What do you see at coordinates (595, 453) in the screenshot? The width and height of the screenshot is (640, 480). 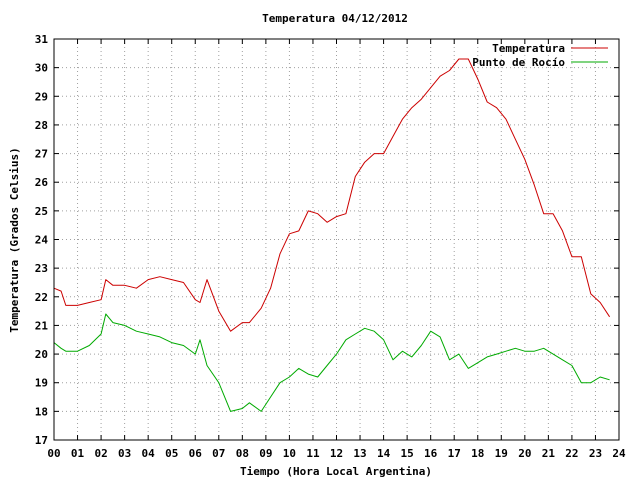 I see `x-tick-label: 23` at bounding box center [595, 453].